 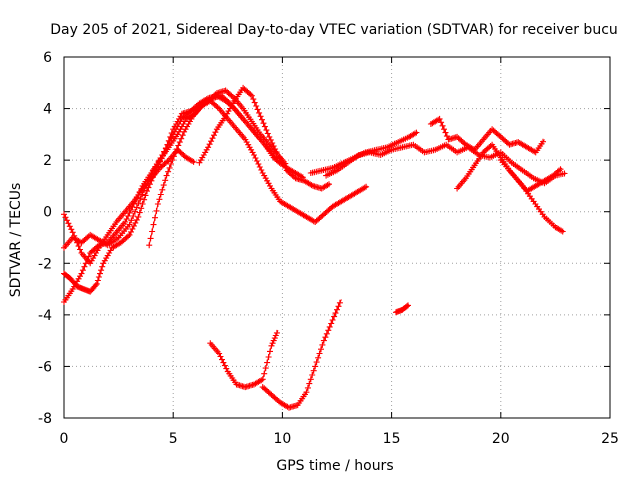 What do you see at coordinates (47, 110) in the screenshot?
I see `y-tick-label: 4` at bounding box center [47, 110].